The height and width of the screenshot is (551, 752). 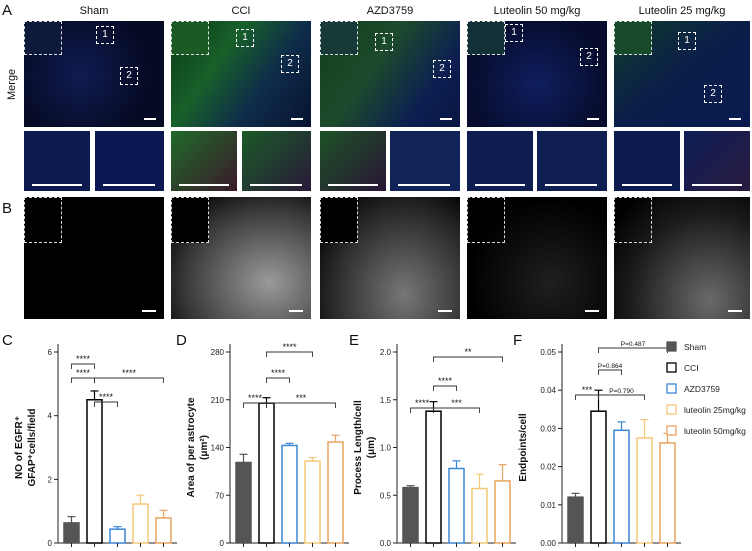 What do you see at coordinates (32, 447) in the screenshot?
I see `y-axis-label-line2: GFAP⁺cells/field` at bounding box center [32, 447].